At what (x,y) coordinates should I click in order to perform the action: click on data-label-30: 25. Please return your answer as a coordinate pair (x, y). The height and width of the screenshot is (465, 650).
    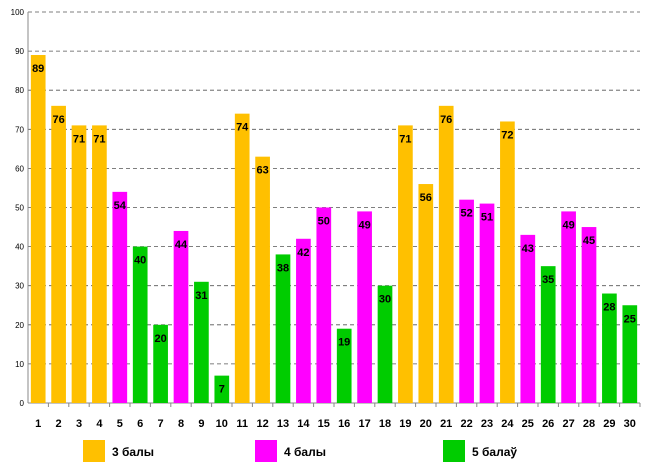
    Looking at the image, I should click on (630, 319).